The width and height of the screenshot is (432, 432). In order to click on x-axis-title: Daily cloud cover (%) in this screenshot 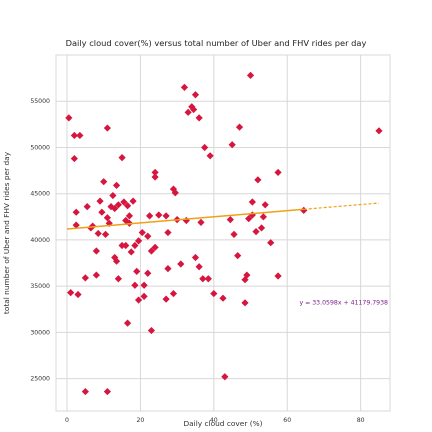, I will do `click(222, 423)`.